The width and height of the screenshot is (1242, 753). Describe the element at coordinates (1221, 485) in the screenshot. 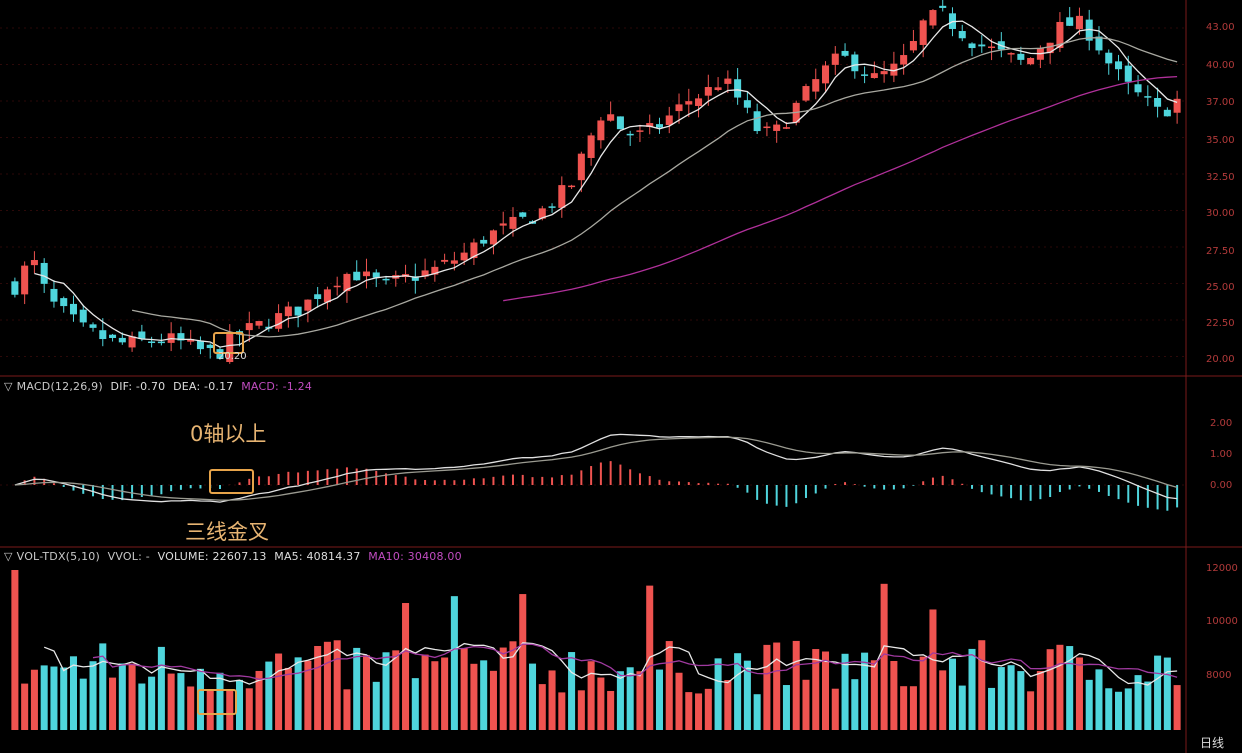

I see `macd-tick: 0.00` at that location.